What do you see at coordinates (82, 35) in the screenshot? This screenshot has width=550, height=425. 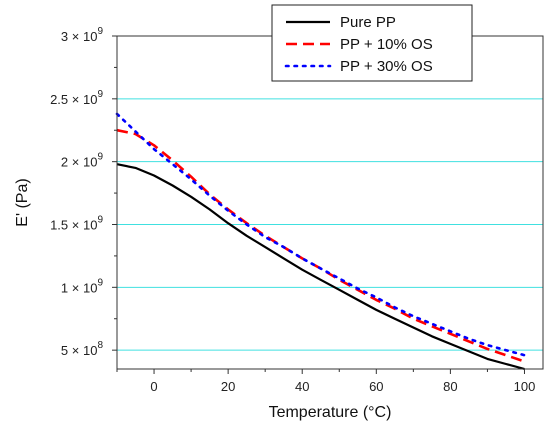 I see `y-tick-label: 3 × 10⁹` at bounding box center [82, 35].